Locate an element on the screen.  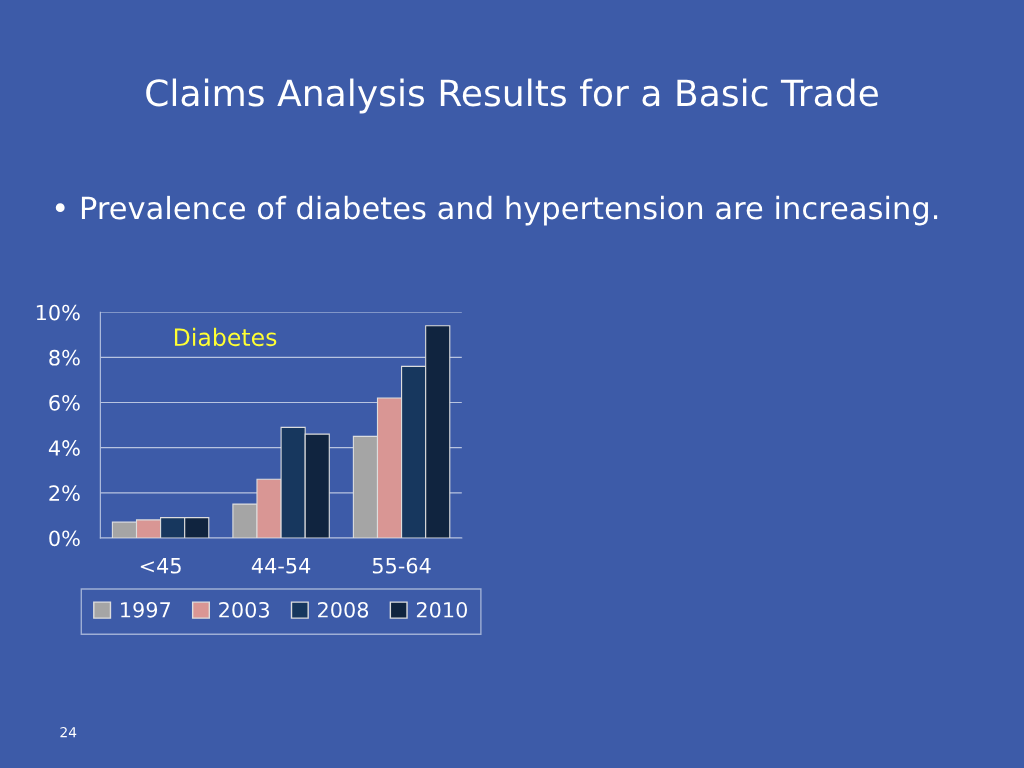
text: 24 is located at coordinates (68, 732).